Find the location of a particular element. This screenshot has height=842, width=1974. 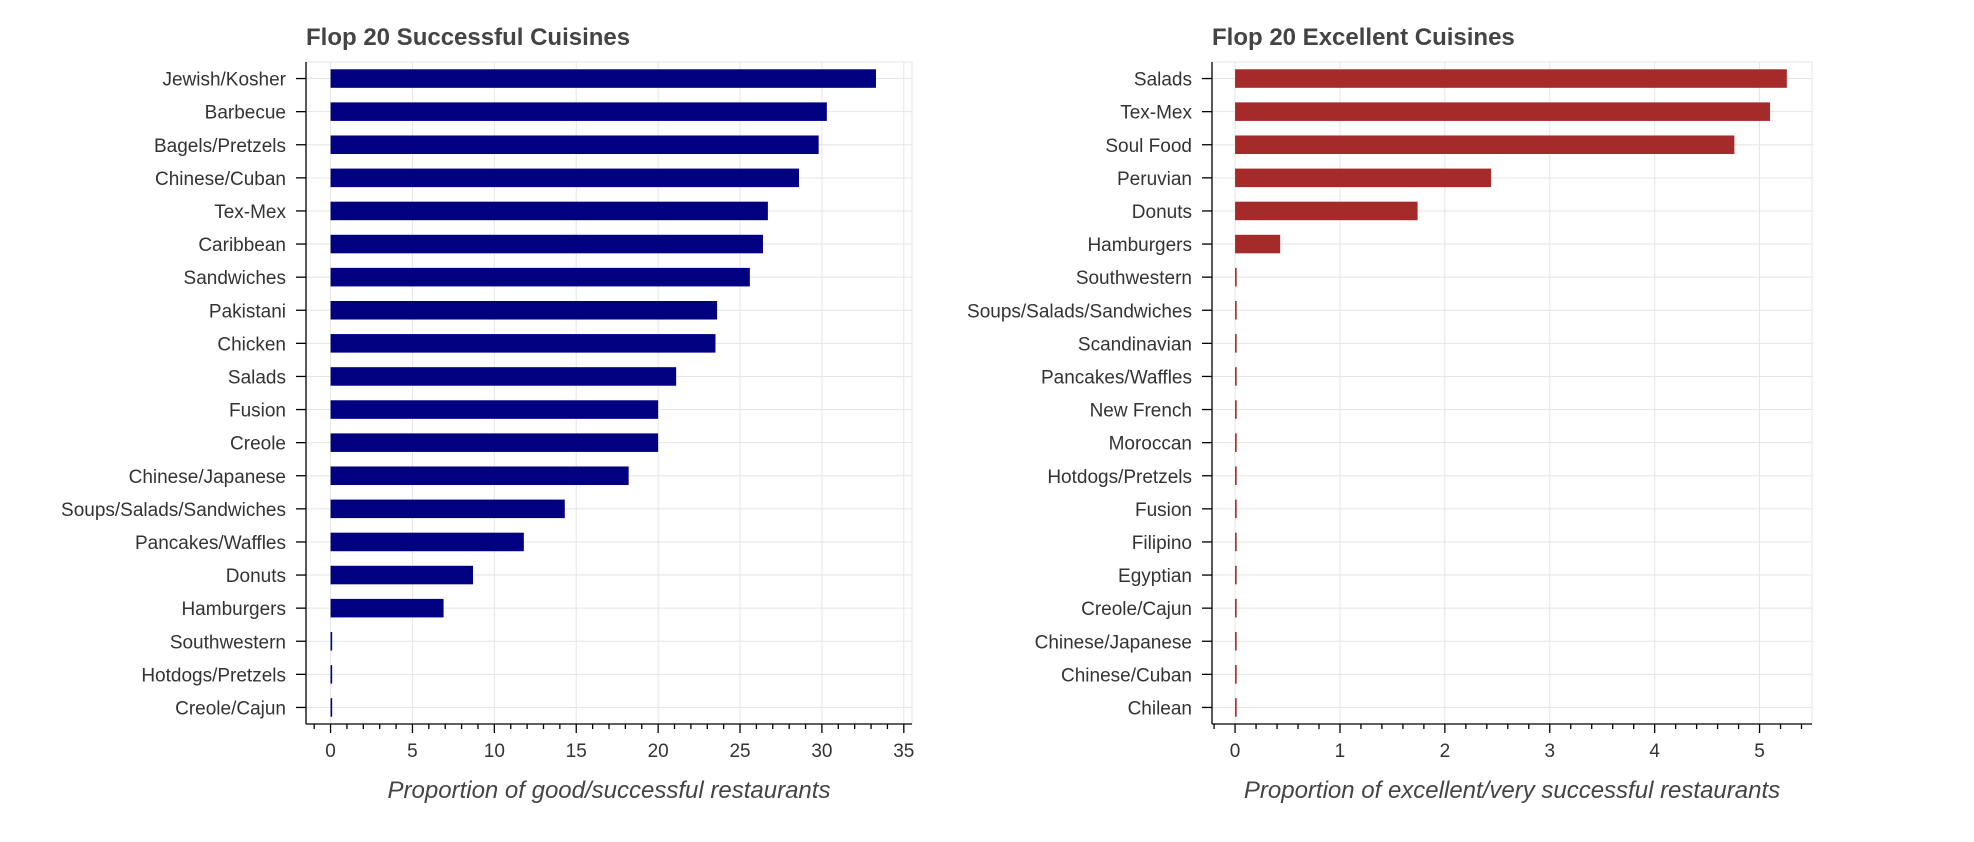

y-tick-label: Soul Food is located at coordinates (1148, 146).